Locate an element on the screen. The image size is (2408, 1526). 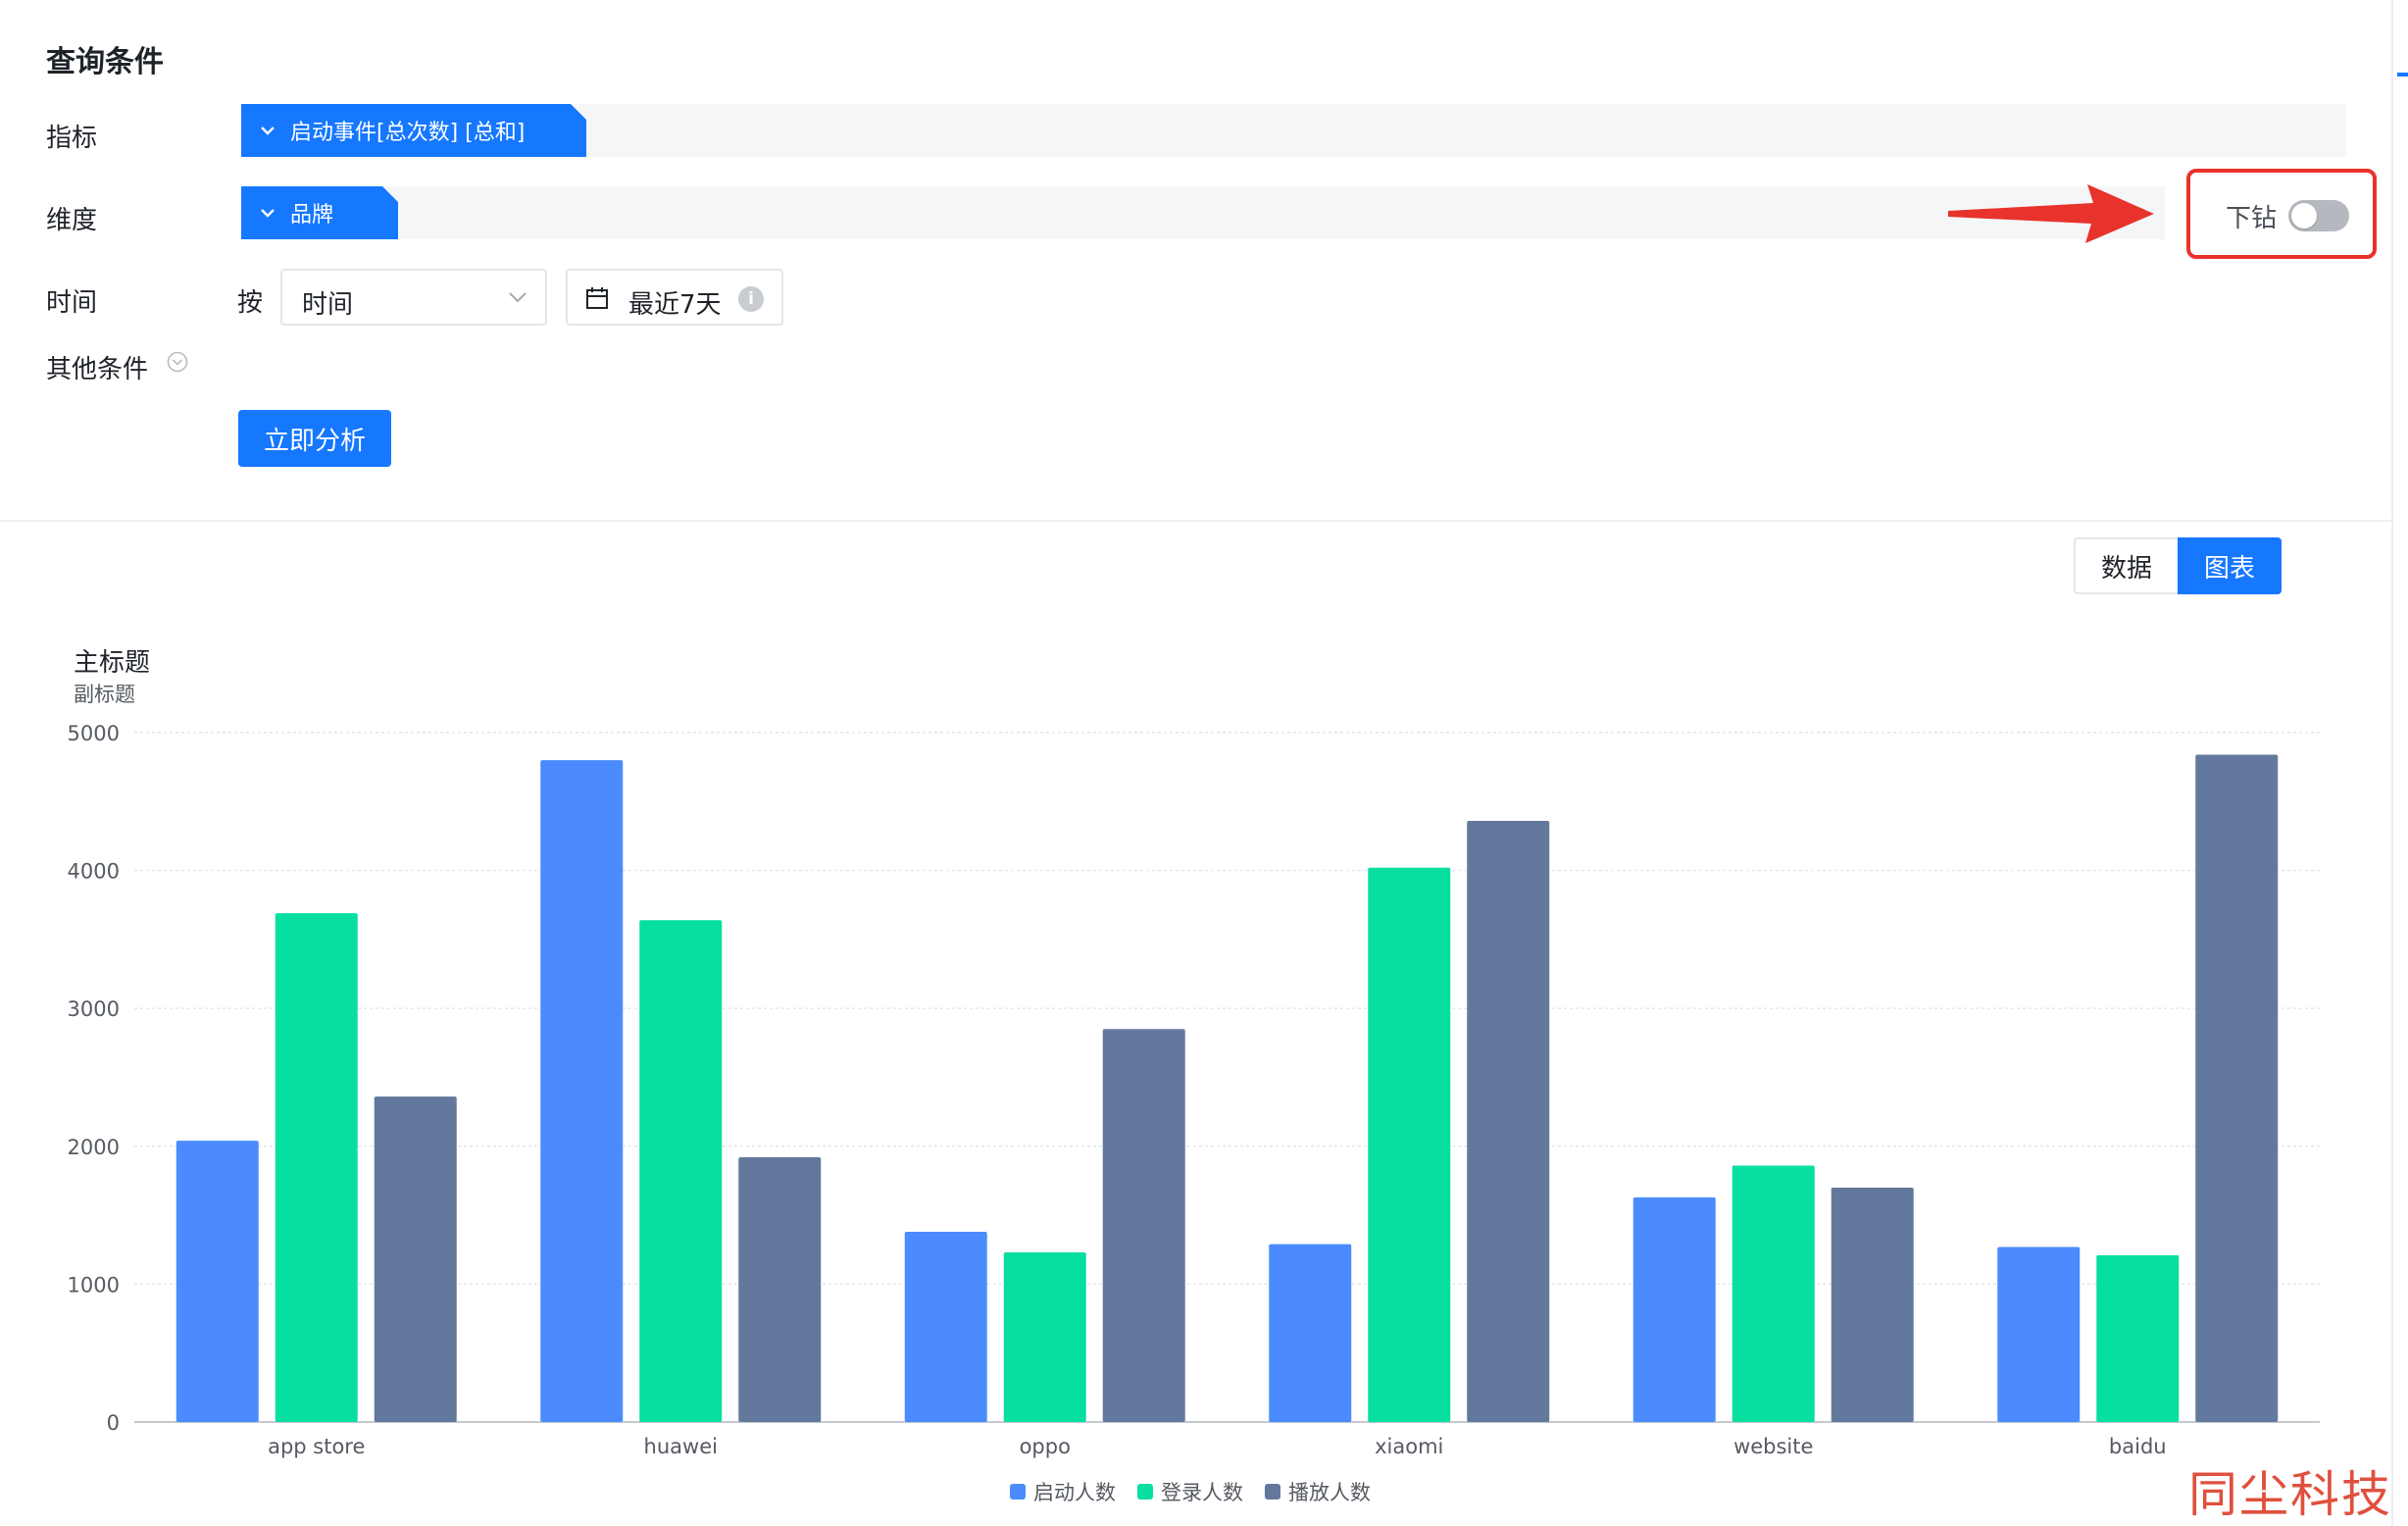
metric-tag: 启动事件[总次数] [总和] is located at coordinates (413, 130).